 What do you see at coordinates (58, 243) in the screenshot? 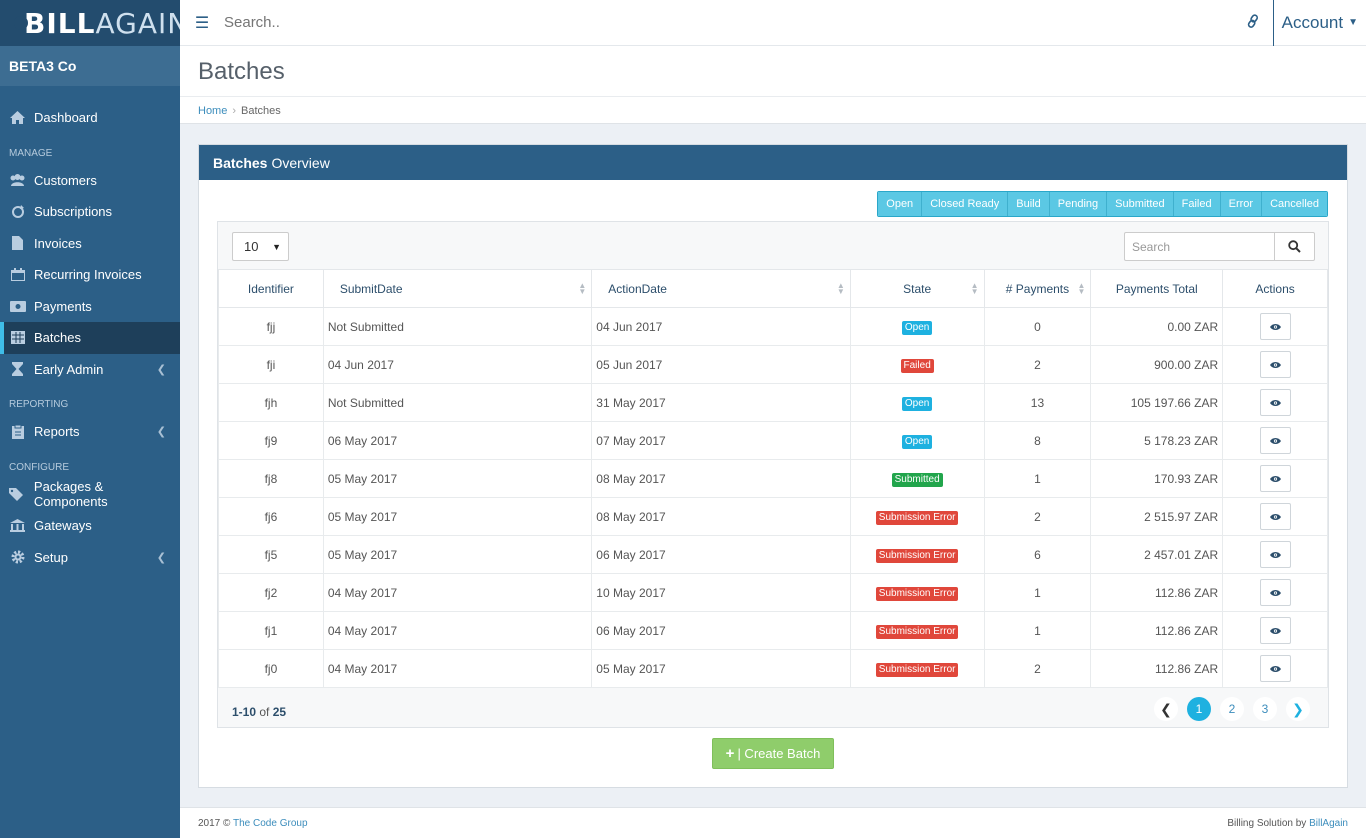
I see `sidebar-item-label: Invoices` at bounding box center [58, 243].